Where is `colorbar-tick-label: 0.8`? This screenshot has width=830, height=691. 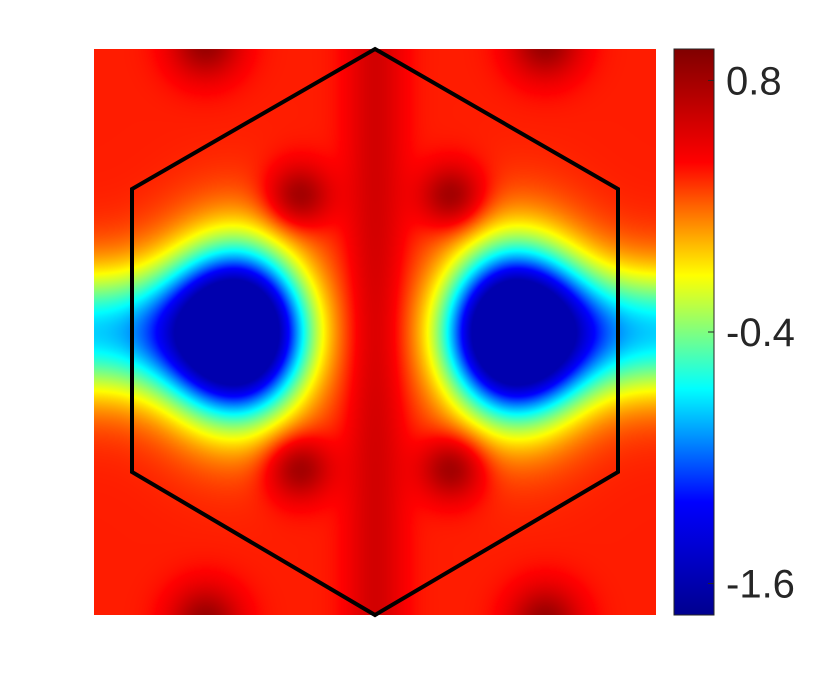 colorbar-tick-label: 0.8 is located at coordinates (754, 81).